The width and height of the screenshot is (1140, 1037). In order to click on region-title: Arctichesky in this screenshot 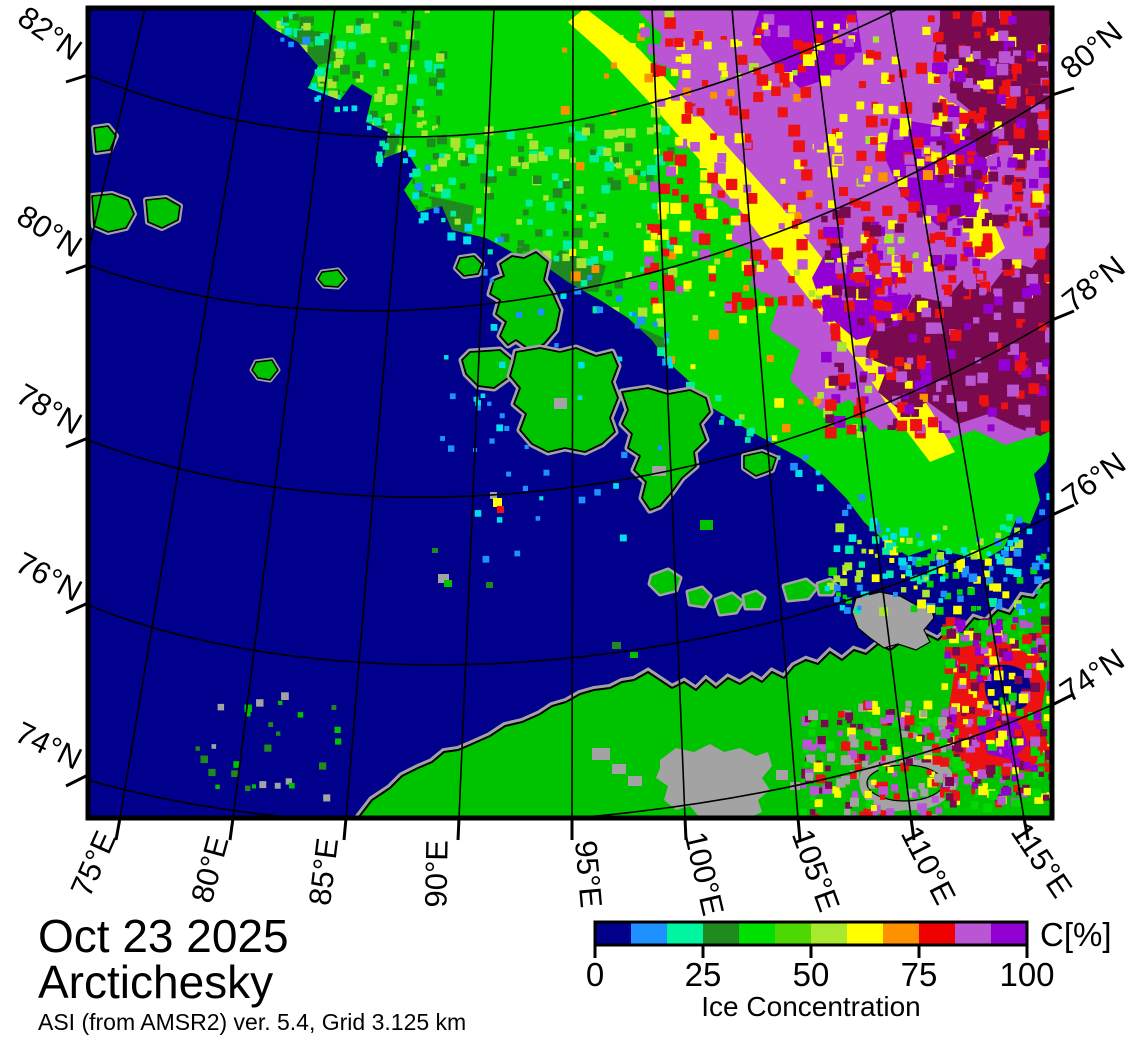, I will do `click(155, 982)`.